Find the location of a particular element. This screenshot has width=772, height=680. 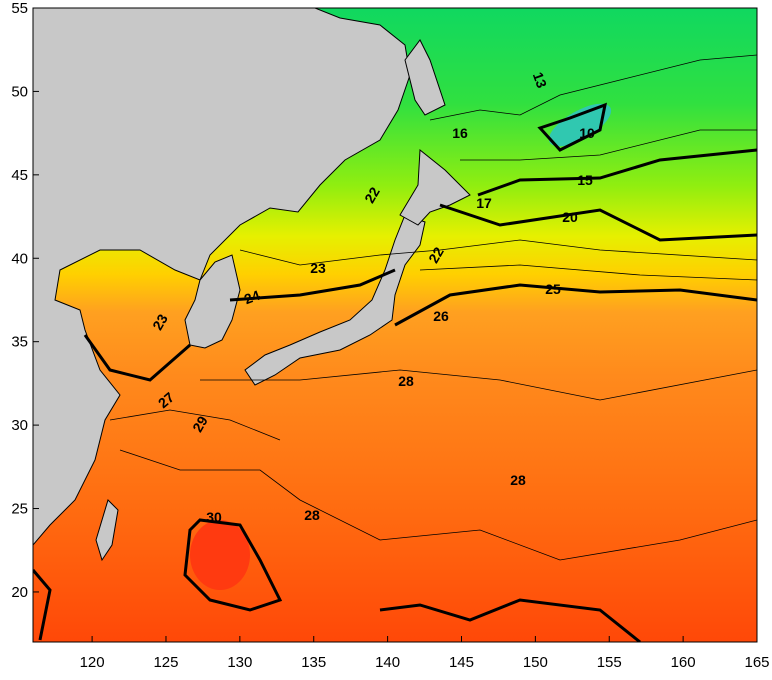

contour-label: 13 is located at coordinates (540, 80).